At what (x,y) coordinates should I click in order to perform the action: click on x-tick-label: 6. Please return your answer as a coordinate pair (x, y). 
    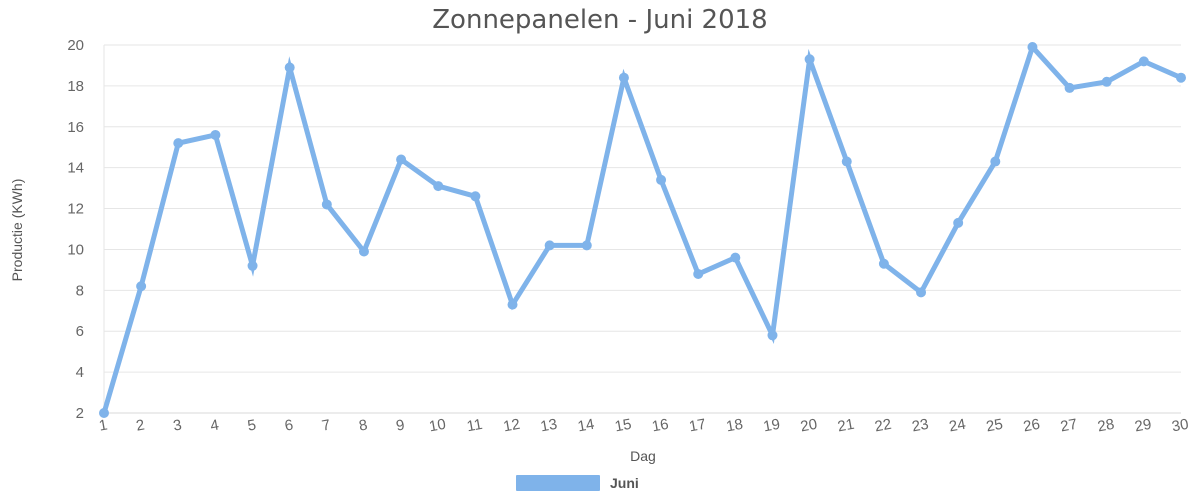
    Looking at the image, I should click on (288, 425).